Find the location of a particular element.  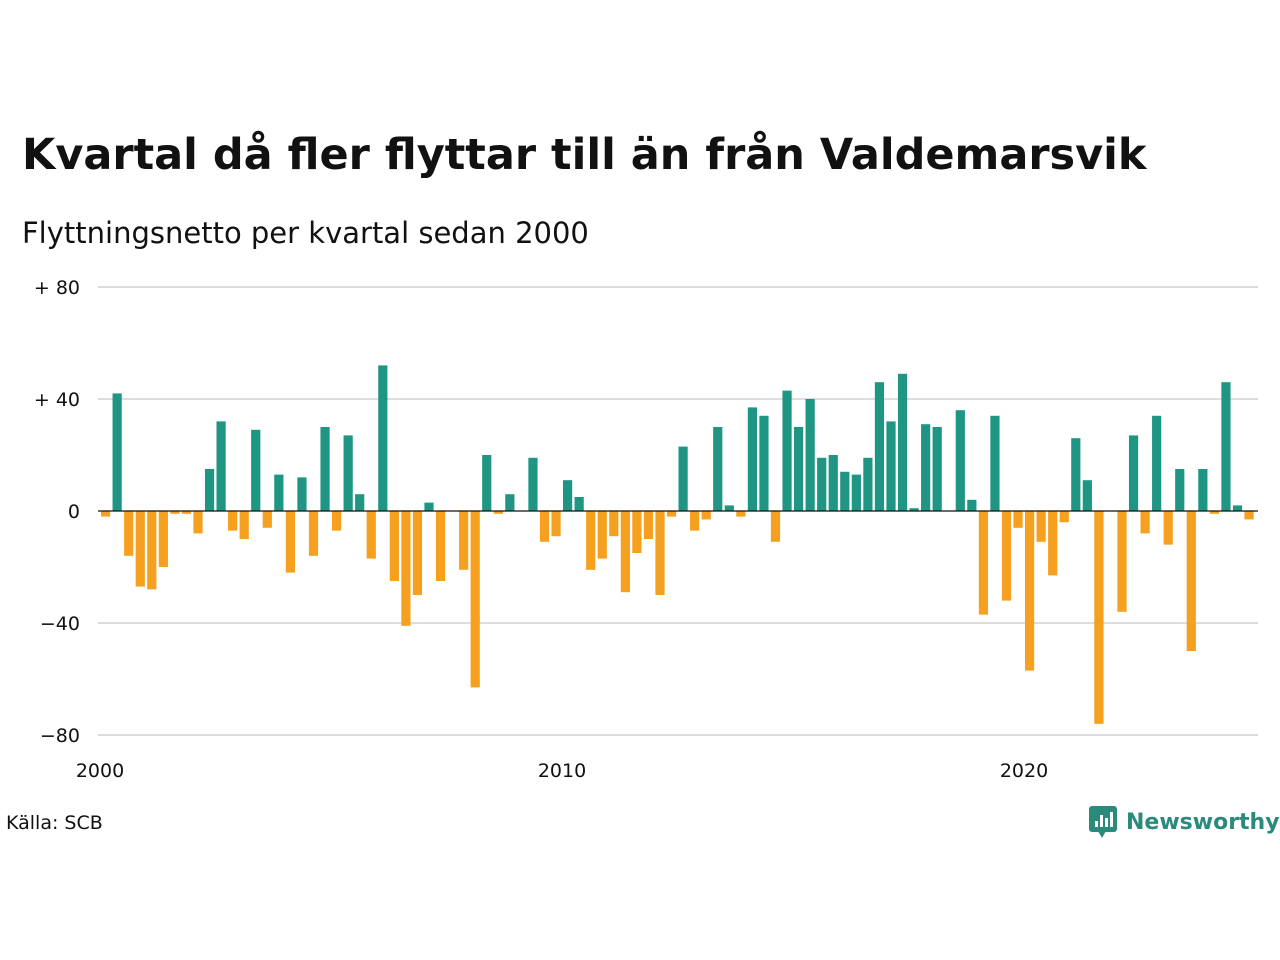

y-tick-label: −80 is located at coordinates (60, 736).